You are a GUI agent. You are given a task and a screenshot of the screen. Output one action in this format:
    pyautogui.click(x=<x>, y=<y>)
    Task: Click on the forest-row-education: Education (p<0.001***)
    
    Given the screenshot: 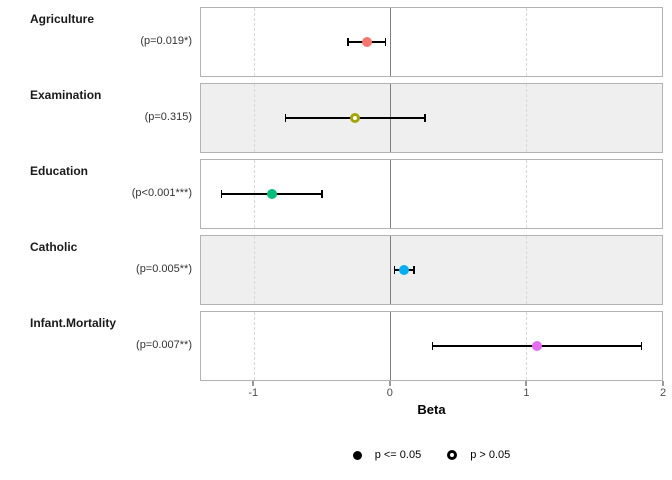 What is the action you would take?
    pyautogui.click(x=336, y=194)
    